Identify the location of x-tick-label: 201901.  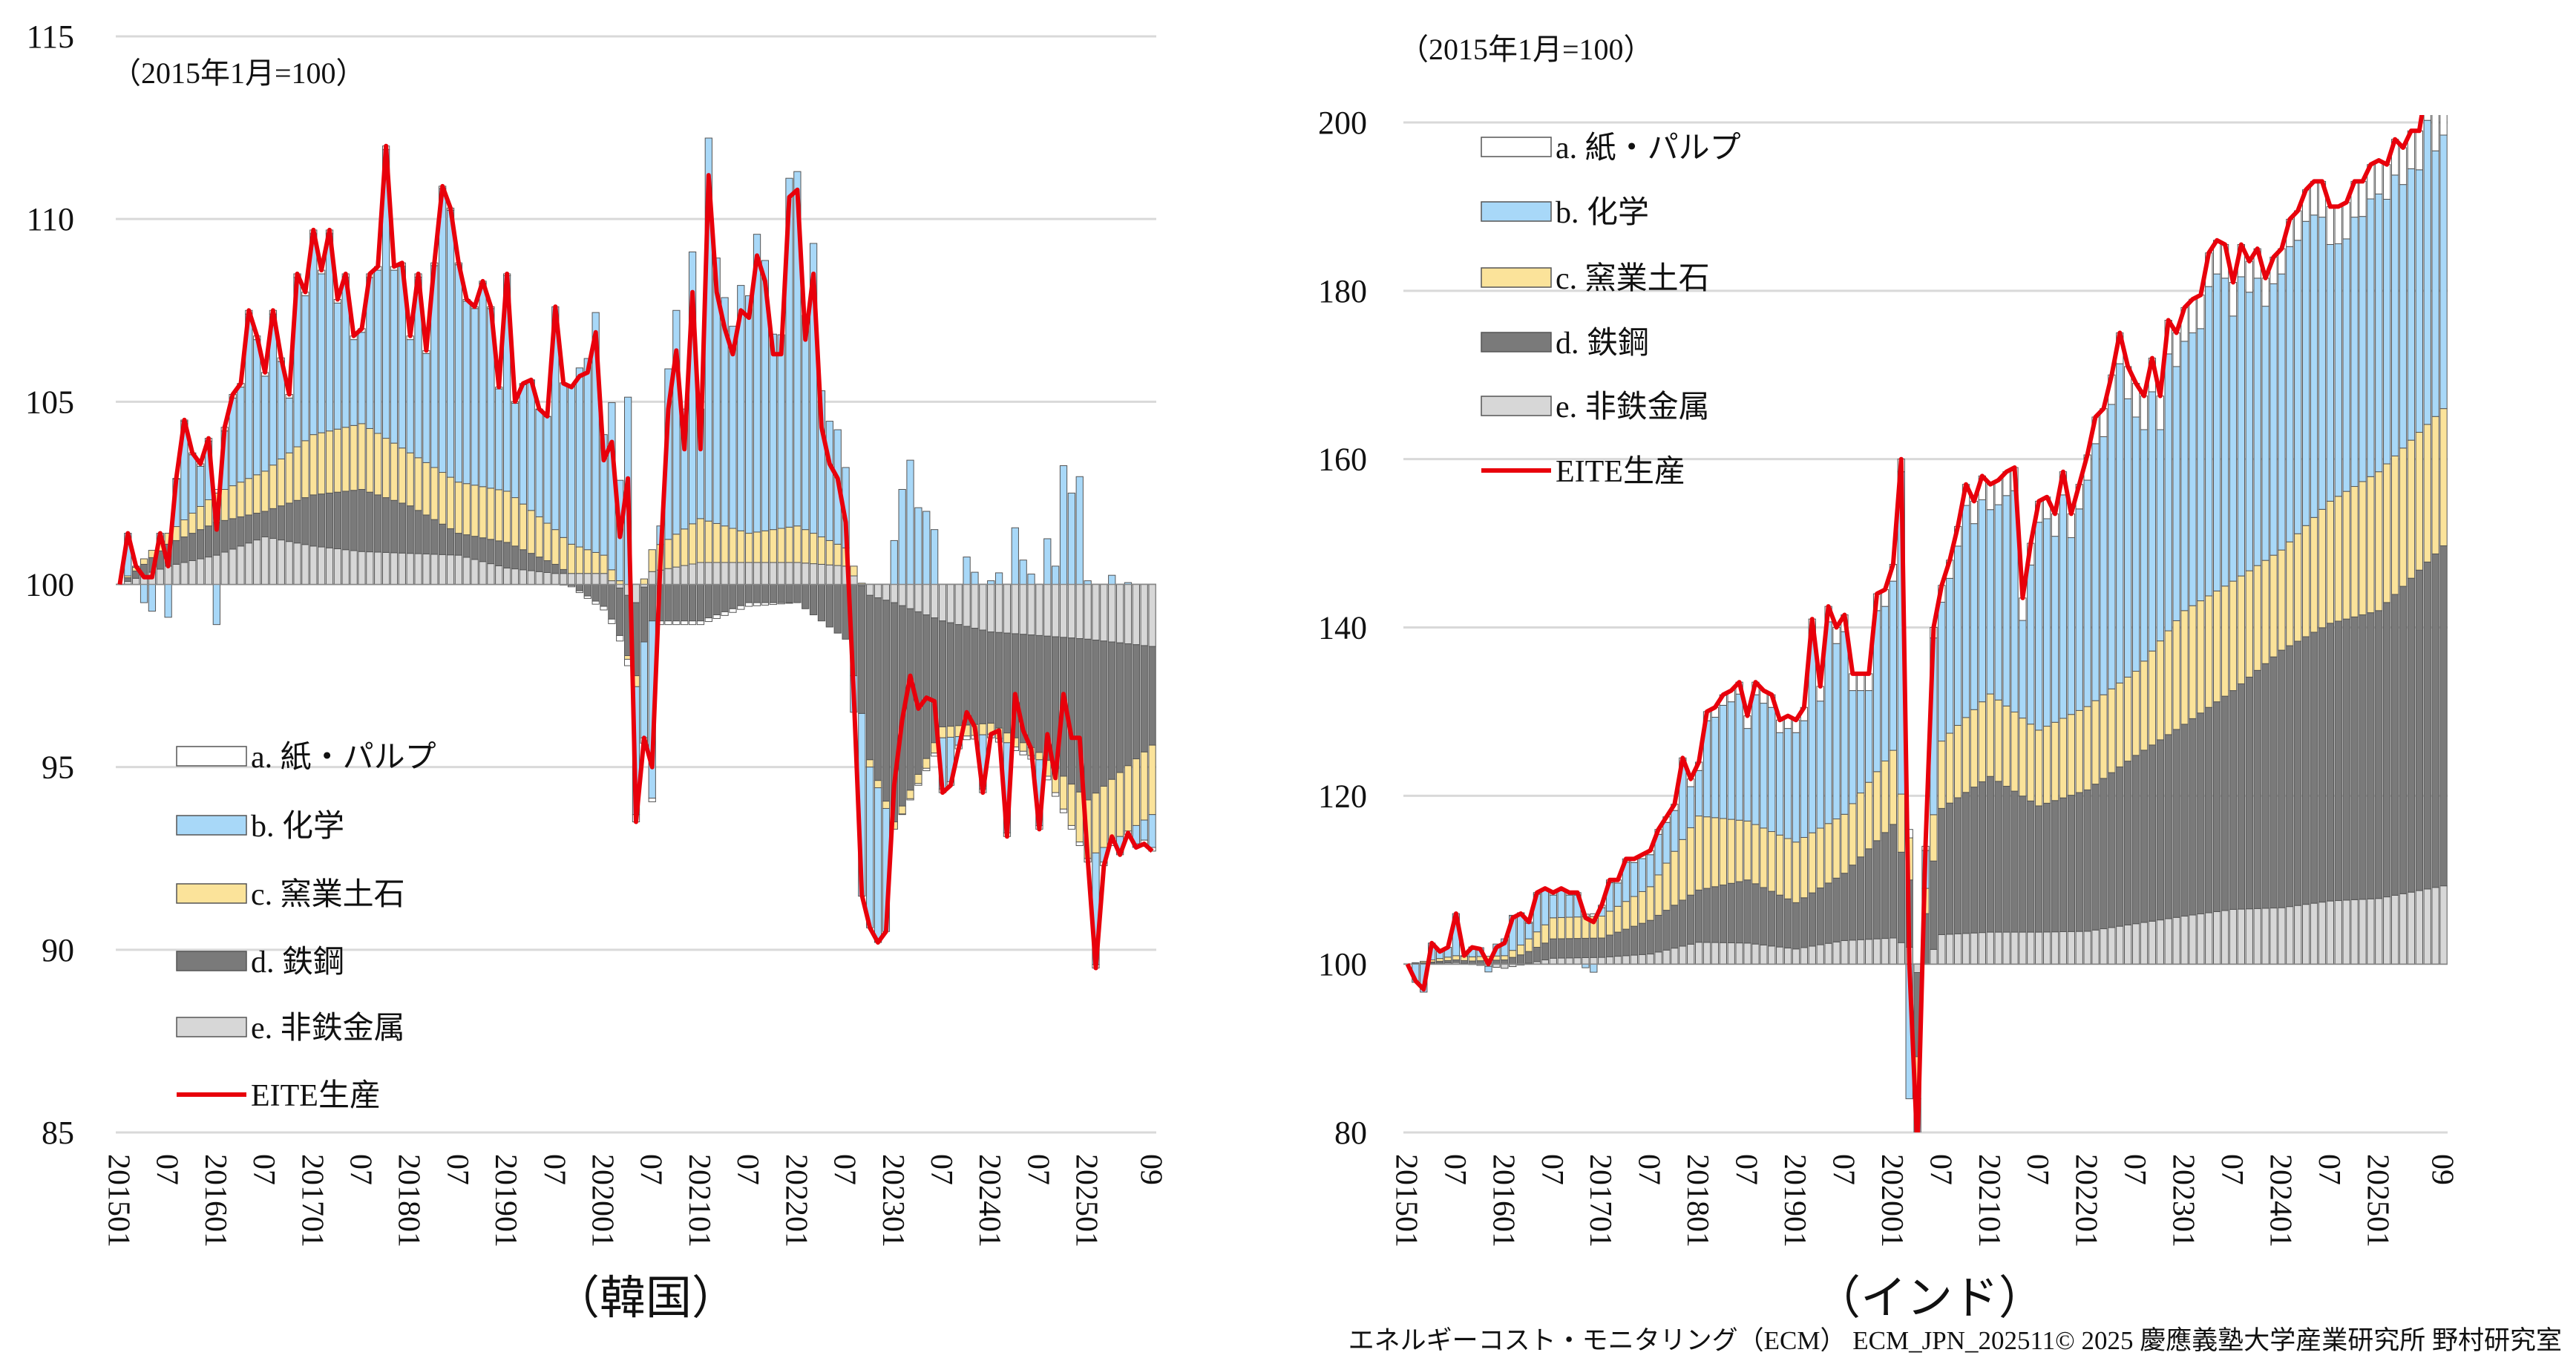
(1795, 1200).